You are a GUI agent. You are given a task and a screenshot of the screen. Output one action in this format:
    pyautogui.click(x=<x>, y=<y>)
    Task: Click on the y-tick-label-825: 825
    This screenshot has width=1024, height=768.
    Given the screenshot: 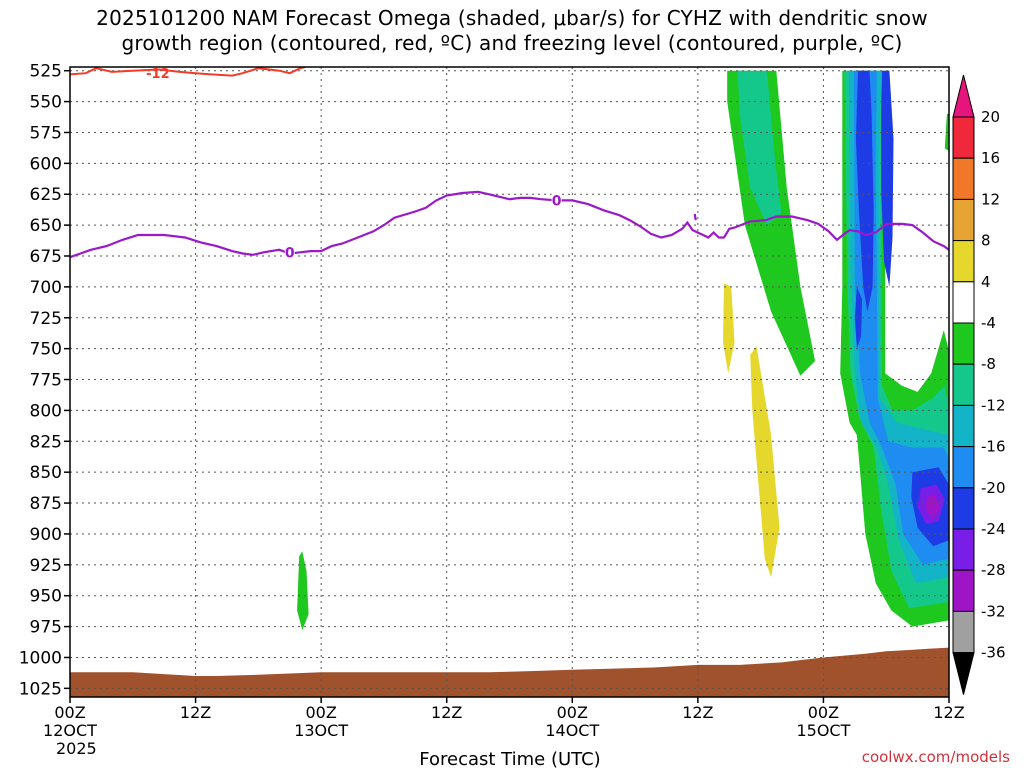 What is the action you would take?
    pyautogui.click(x=46, y=442)
    